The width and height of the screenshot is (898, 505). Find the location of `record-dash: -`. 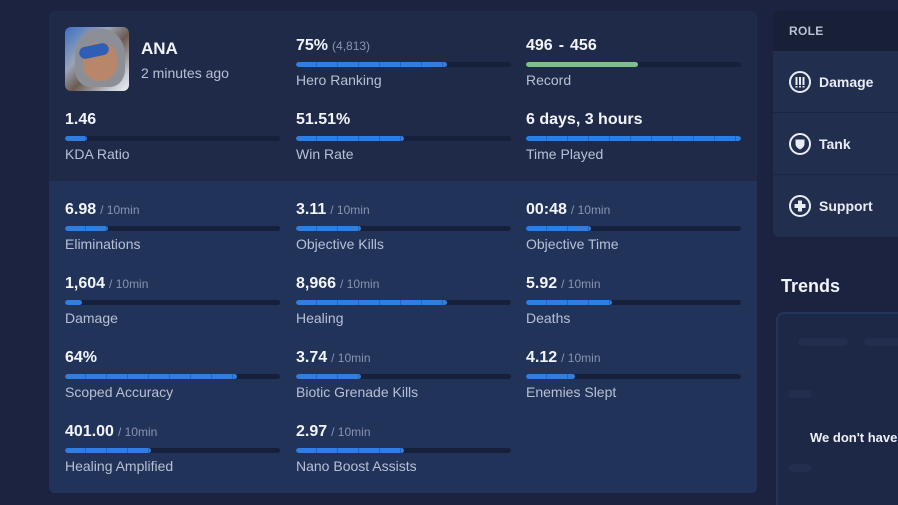

record-dash: - is located at coordinates (561, 45).